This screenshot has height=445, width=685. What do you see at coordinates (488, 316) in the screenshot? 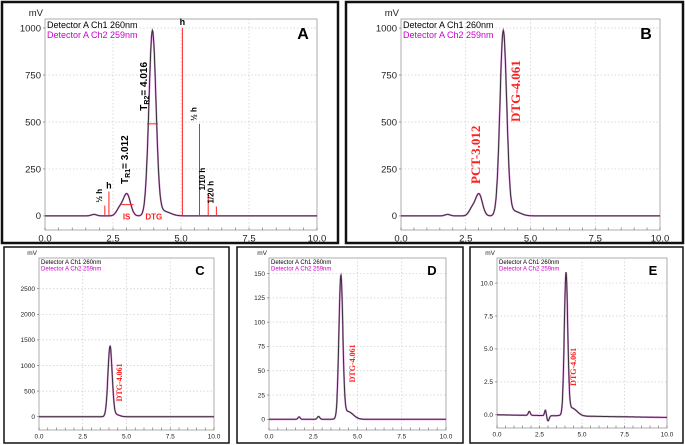
I see `y-tick-label: 7.5` at bounding box center [488, 316].